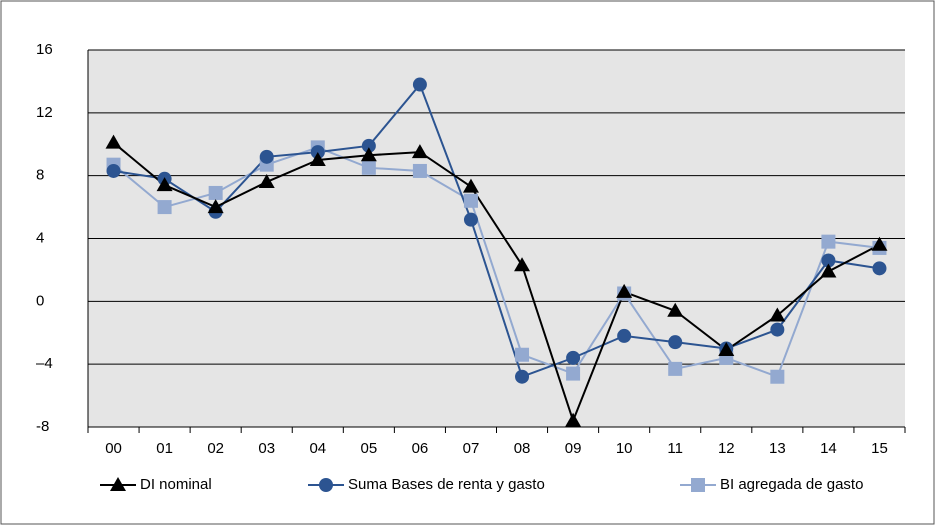  I want to click on x-tick-label: 06, so click(420, 448).